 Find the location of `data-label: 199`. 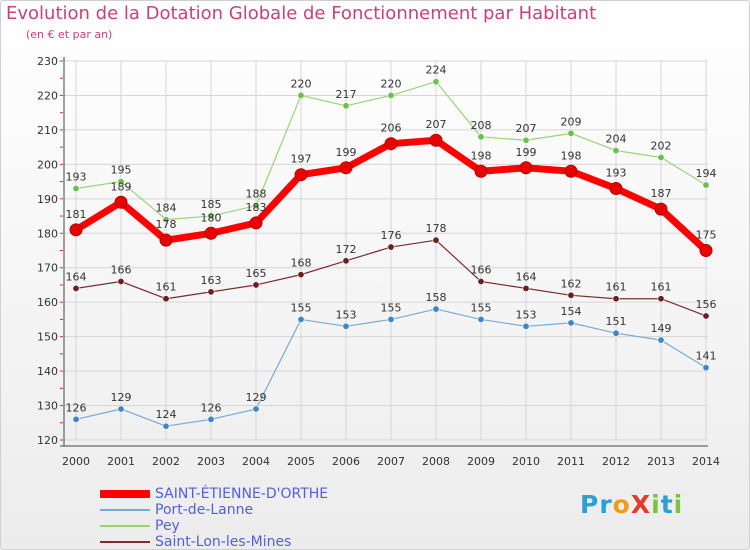

data-label: 199 is located at coordinates (526, 152).